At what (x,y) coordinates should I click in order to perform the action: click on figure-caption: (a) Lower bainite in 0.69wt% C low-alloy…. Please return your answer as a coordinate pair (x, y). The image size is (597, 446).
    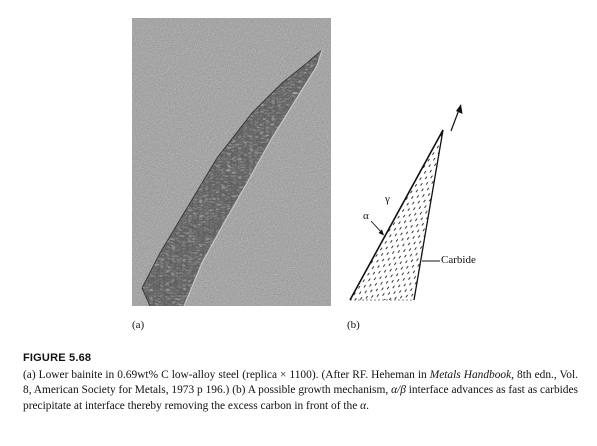
    Looking at the image, I should click on (300, 391).